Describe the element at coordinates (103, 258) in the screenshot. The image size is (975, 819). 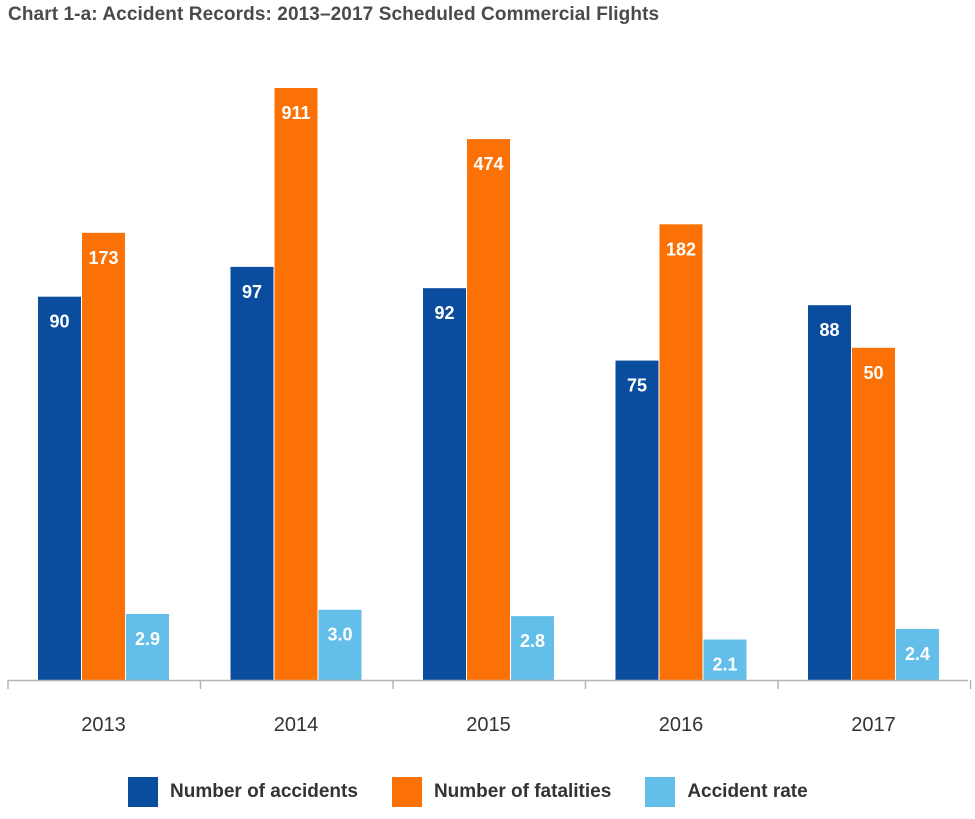
I see `data-label-fatalities-2013: 173` at that location.